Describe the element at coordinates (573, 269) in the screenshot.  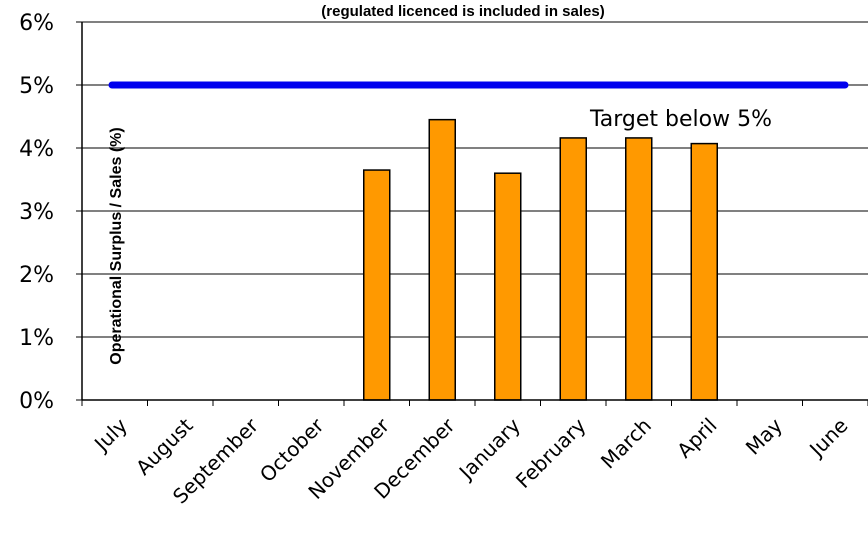
I see `bar-february` at that location.